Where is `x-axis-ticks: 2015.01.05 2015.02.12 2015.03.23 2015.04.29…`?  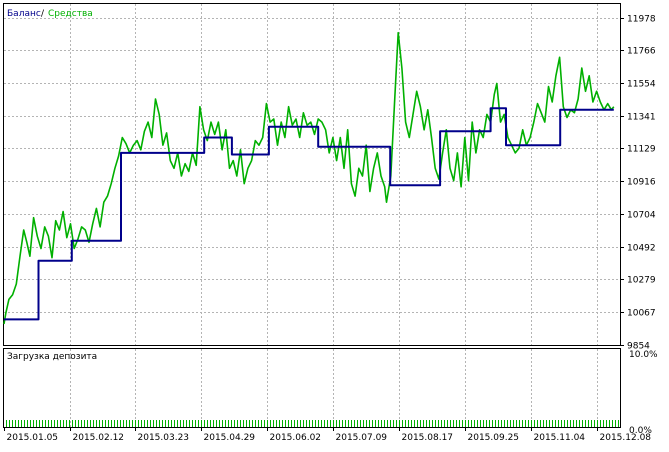
x-axis-ticks: 2015.01.05 2015.02.12 2015.03.23 2015.04.29… is located at coordinates (328, 435).